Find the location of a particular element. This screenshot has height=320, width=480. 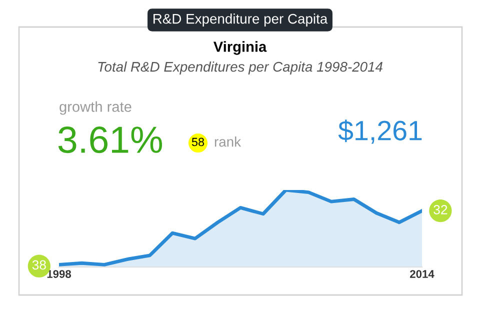

annotation: 32 is located at coordinates (441, 209).